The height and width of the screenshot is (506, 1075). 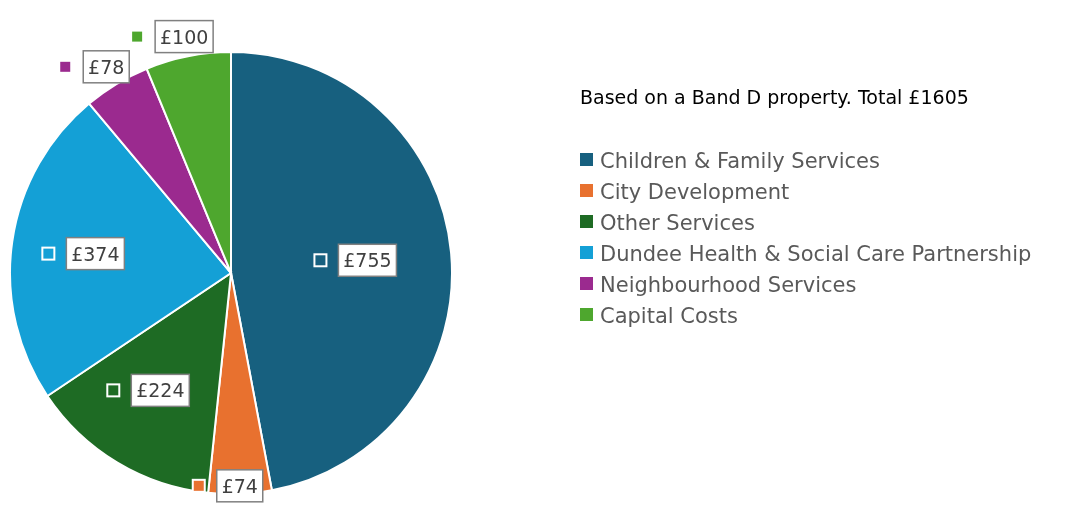 What do you see at coordinates (184, 36) in the screenshot?
I see `data-label: £100` at bounding box center [184, 36].